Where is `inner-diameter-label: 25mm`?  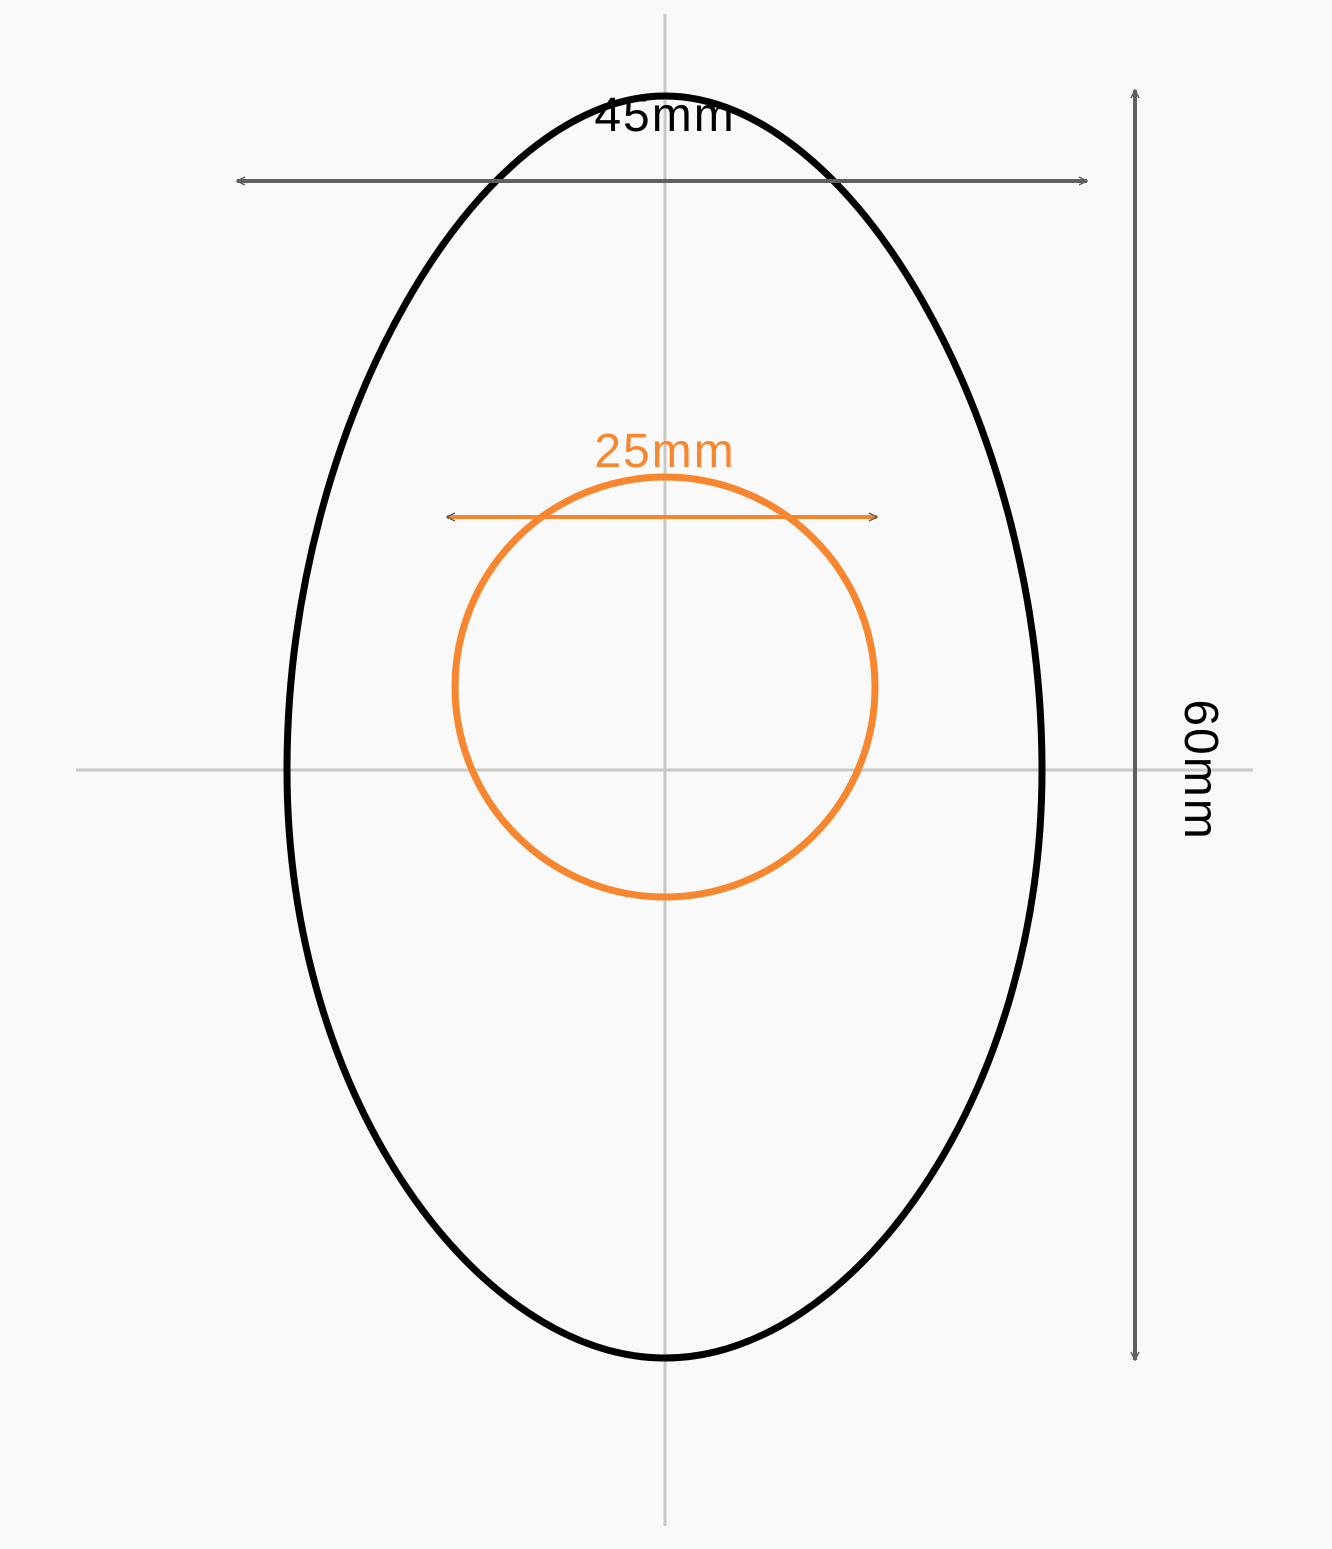 inner-diameter-label: 25mm is located at coordinates (664, 451).